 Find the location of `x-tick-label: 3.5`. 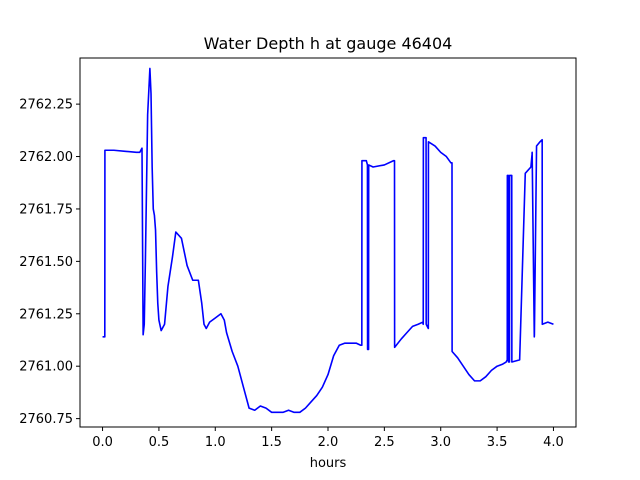

x-tick-label: 3.5 is located at coordinates (497, 442).